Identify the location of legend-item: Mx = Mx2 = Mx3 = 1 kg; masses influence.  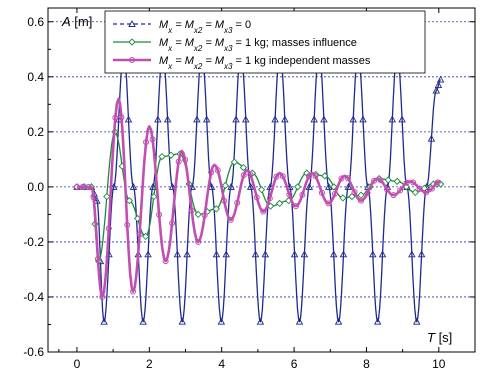
(235, 45).